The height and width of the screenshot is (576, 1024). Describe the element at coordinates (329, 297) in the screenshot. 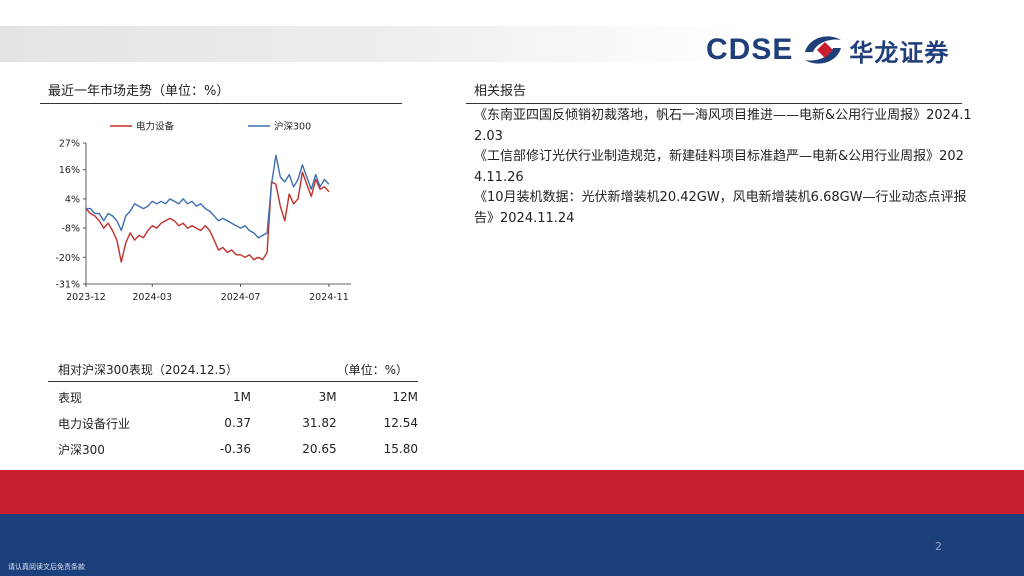

I see `x-tick-label: 2024-11` at that location.